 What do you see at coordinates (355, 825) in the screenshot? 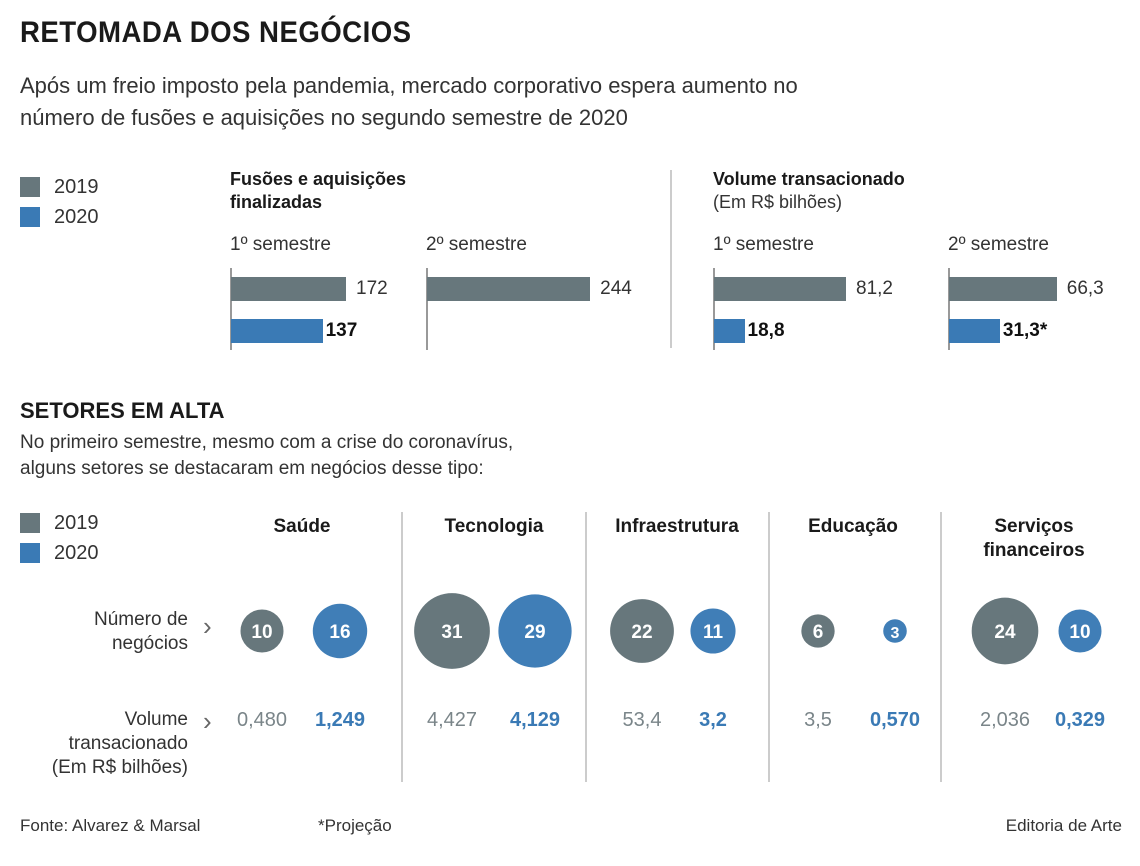
I see `projection-note: *Projeção` at bounding box center [355, 825].